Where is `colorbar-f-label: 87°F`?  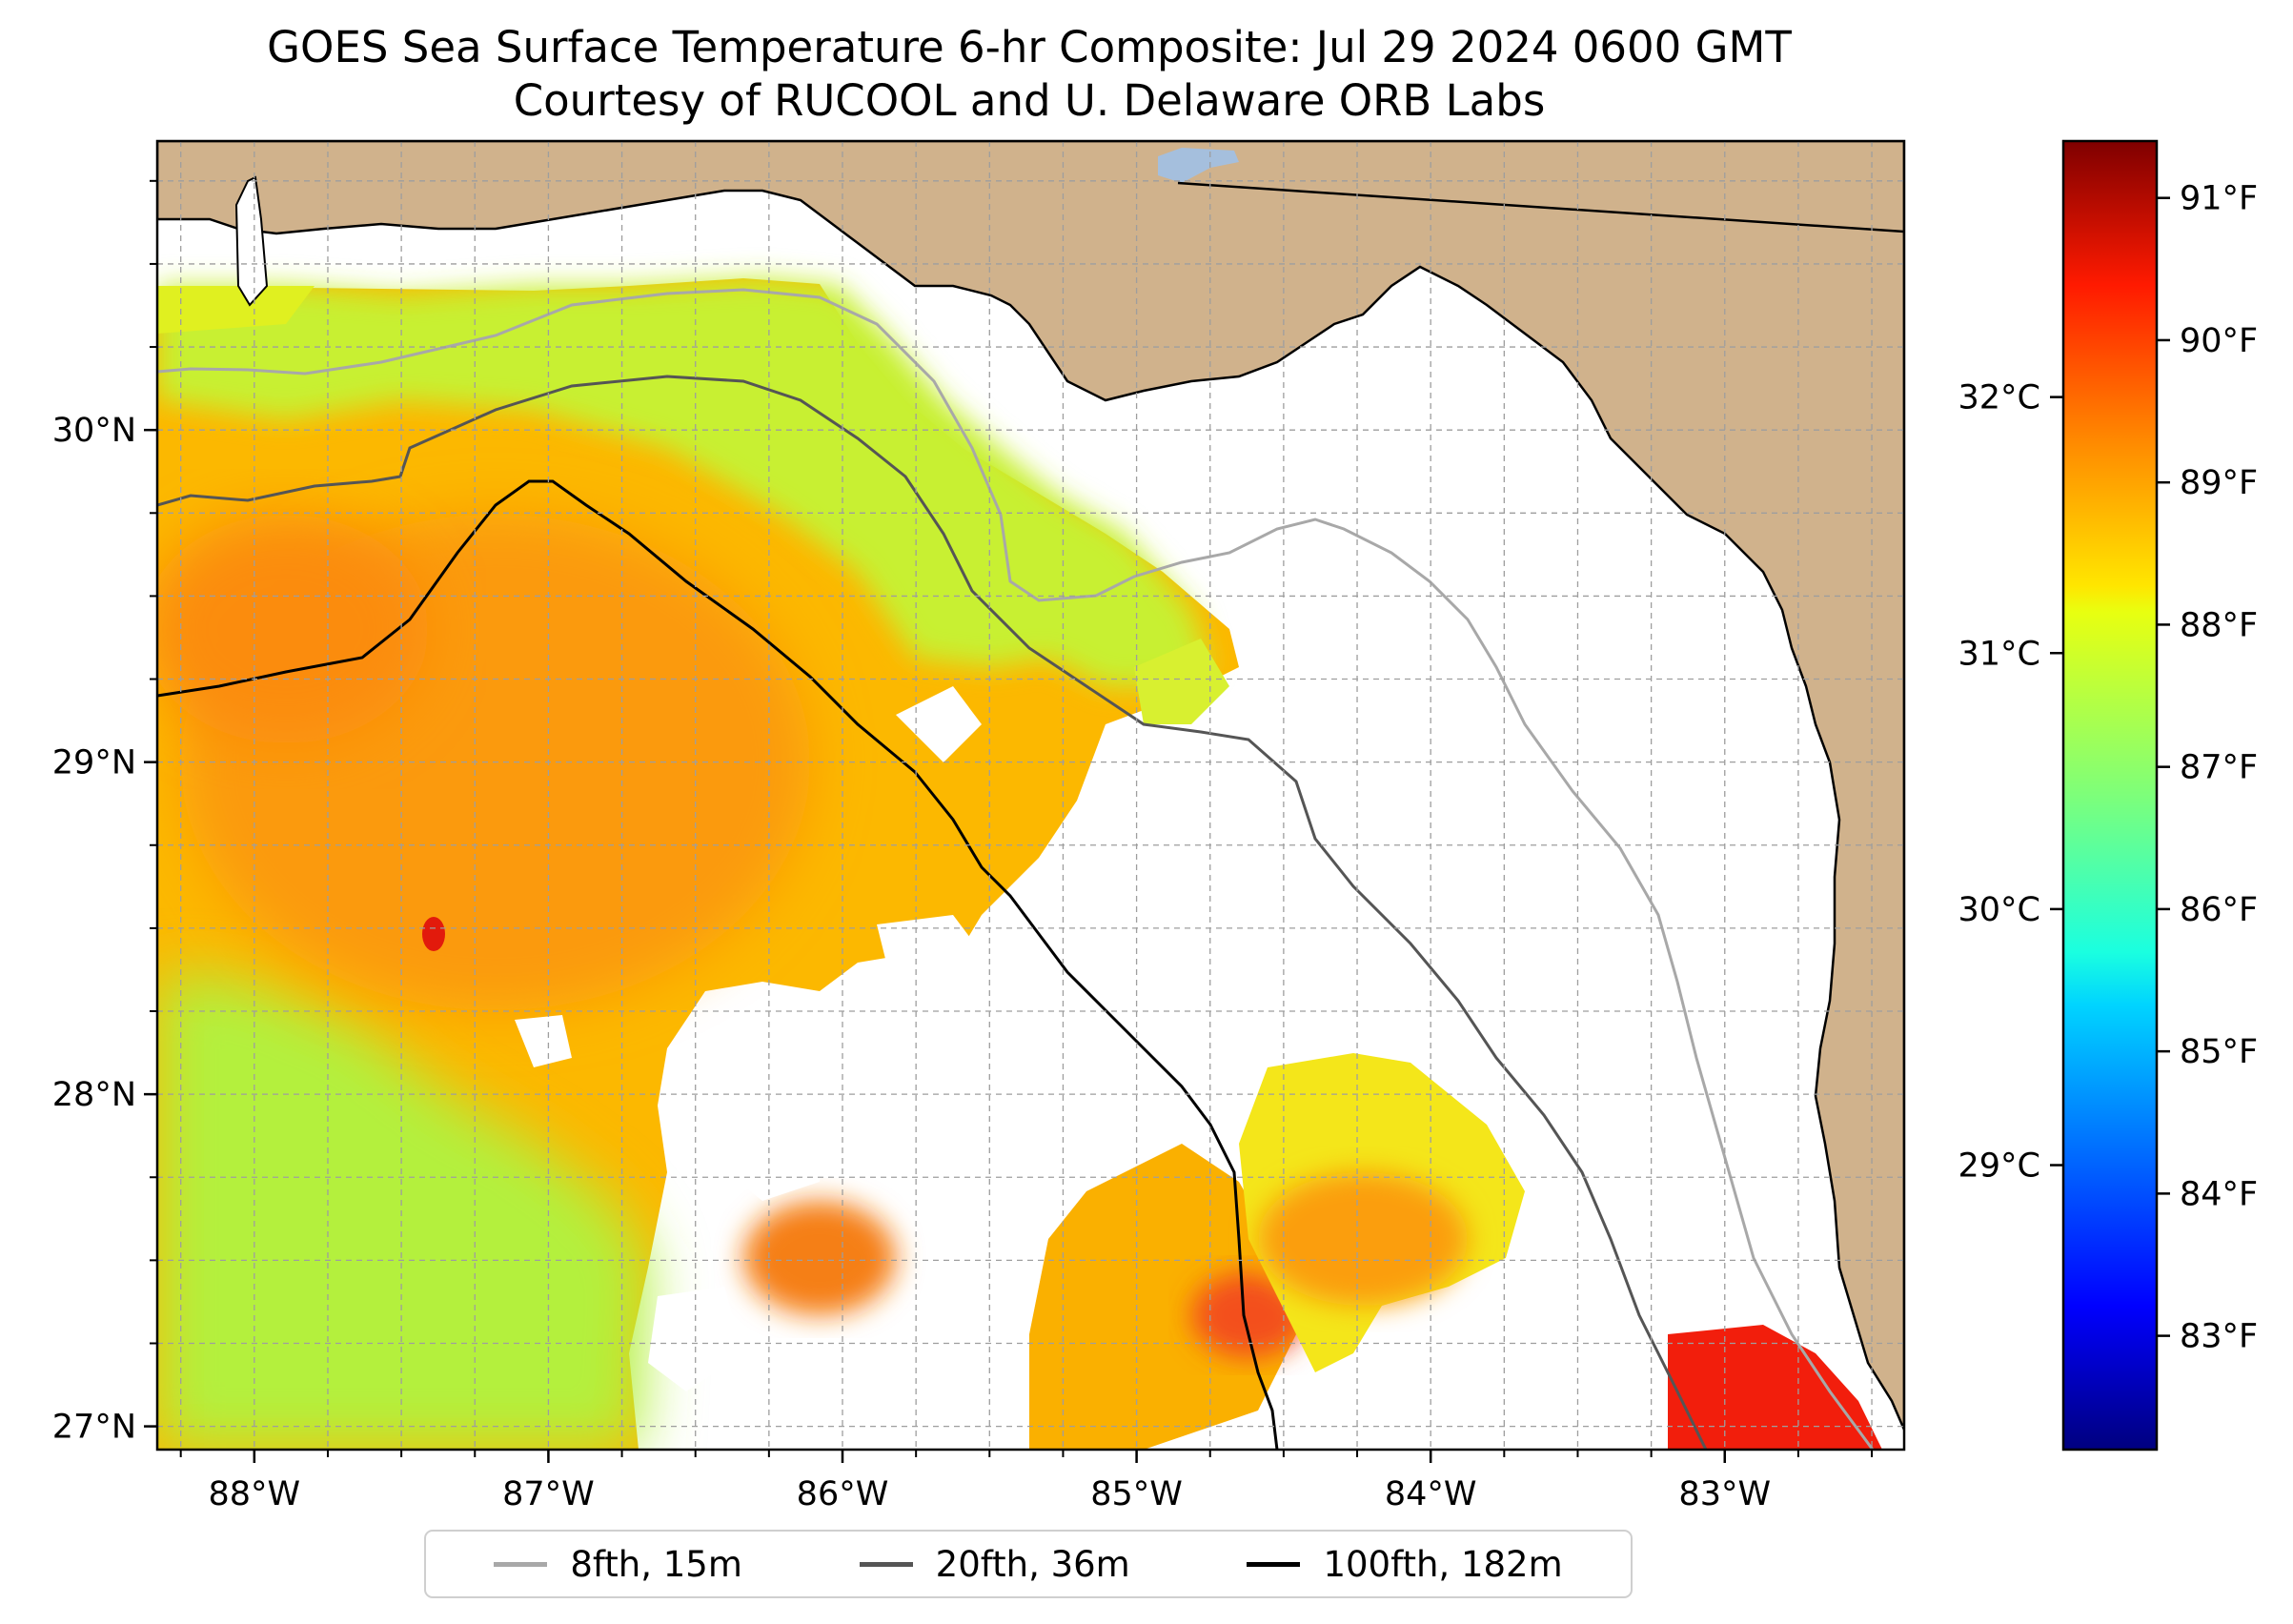
colorbar-f-label: 87°F is located at coordinates (2219, 768).